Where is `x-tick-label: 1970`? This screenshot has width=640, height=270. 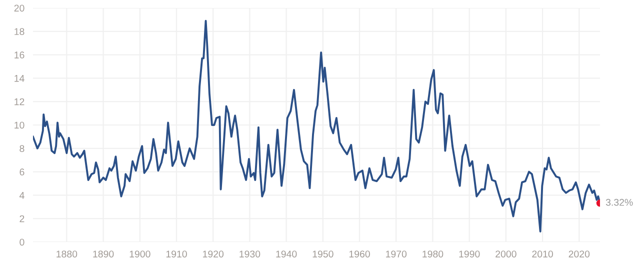
x-tick-label: 1970 is located at coordinates (396, 254).